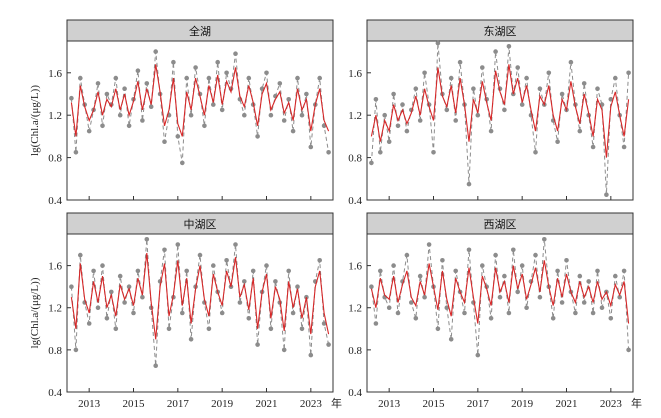 This screenshot has height=418, width=661. Describe the element at coordinates (55, 159) in the screenshot. I see `chart-0-ytick-label: 0.8` at that location.